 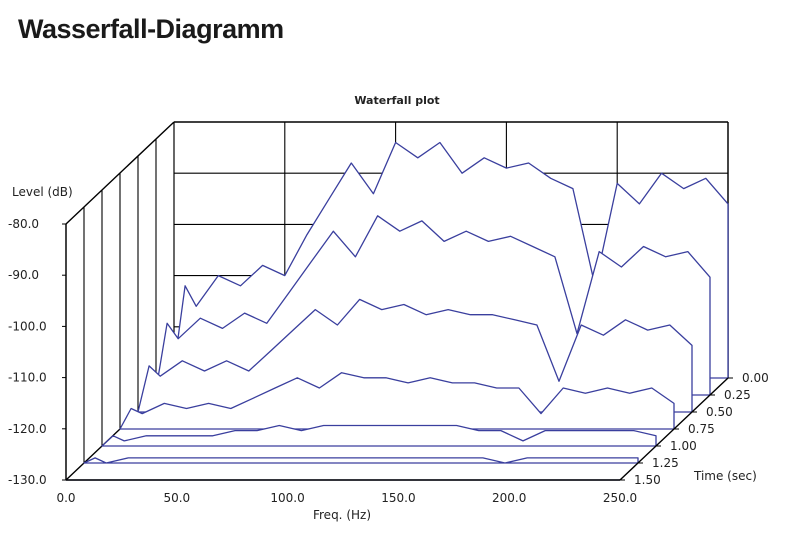 I want to click on y-axis-label: Level (dB), so click(x=42, y=192).